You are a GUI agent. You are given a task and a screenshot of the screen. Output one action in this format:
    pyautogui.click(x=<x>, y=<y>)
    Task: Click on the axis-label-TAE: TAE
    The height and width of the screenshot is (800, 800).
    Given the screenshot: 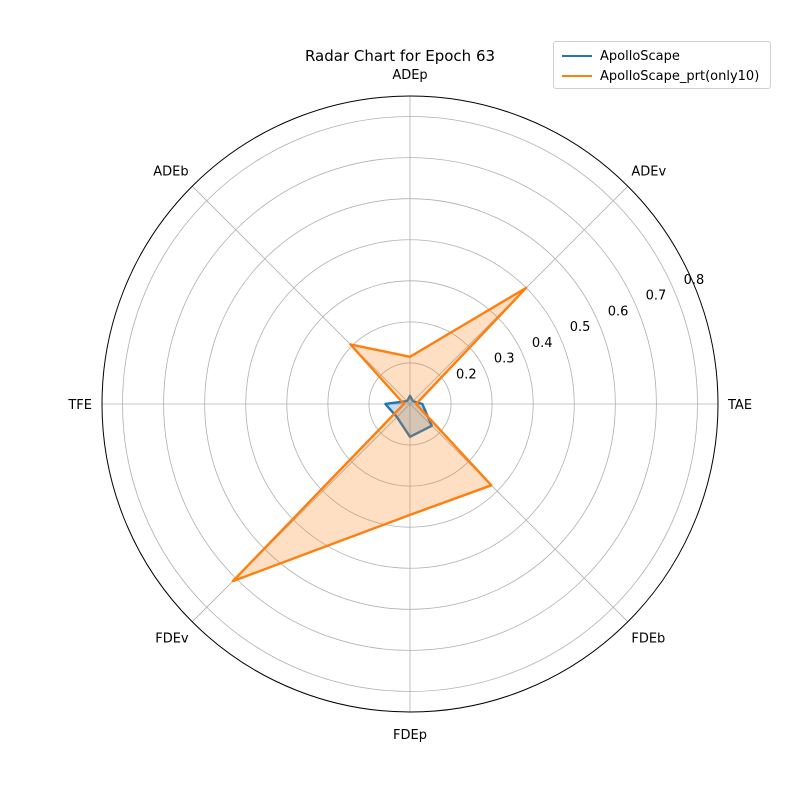 What is the action you would take?
    pyautogui.click(x=739, y=405)
    